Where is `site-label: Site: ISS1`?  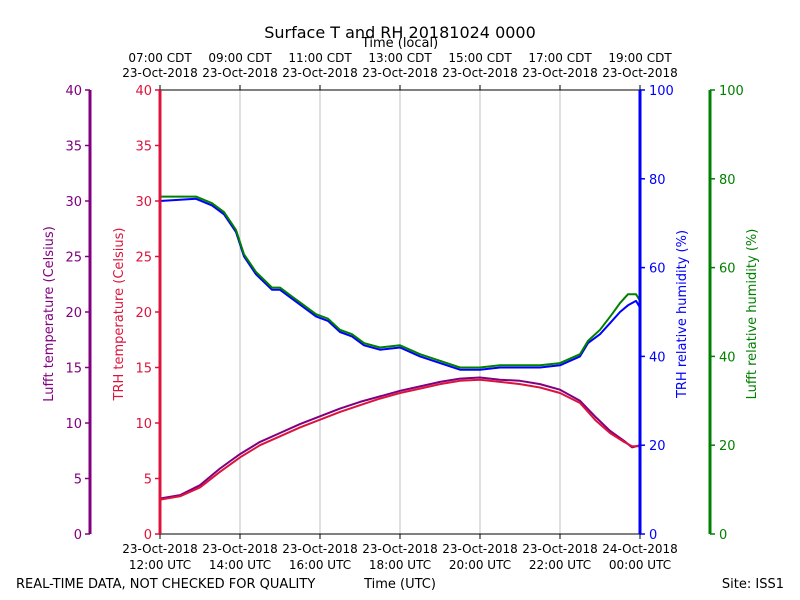 site-label: Site: ISS1 is located at coordinates (753, 584).